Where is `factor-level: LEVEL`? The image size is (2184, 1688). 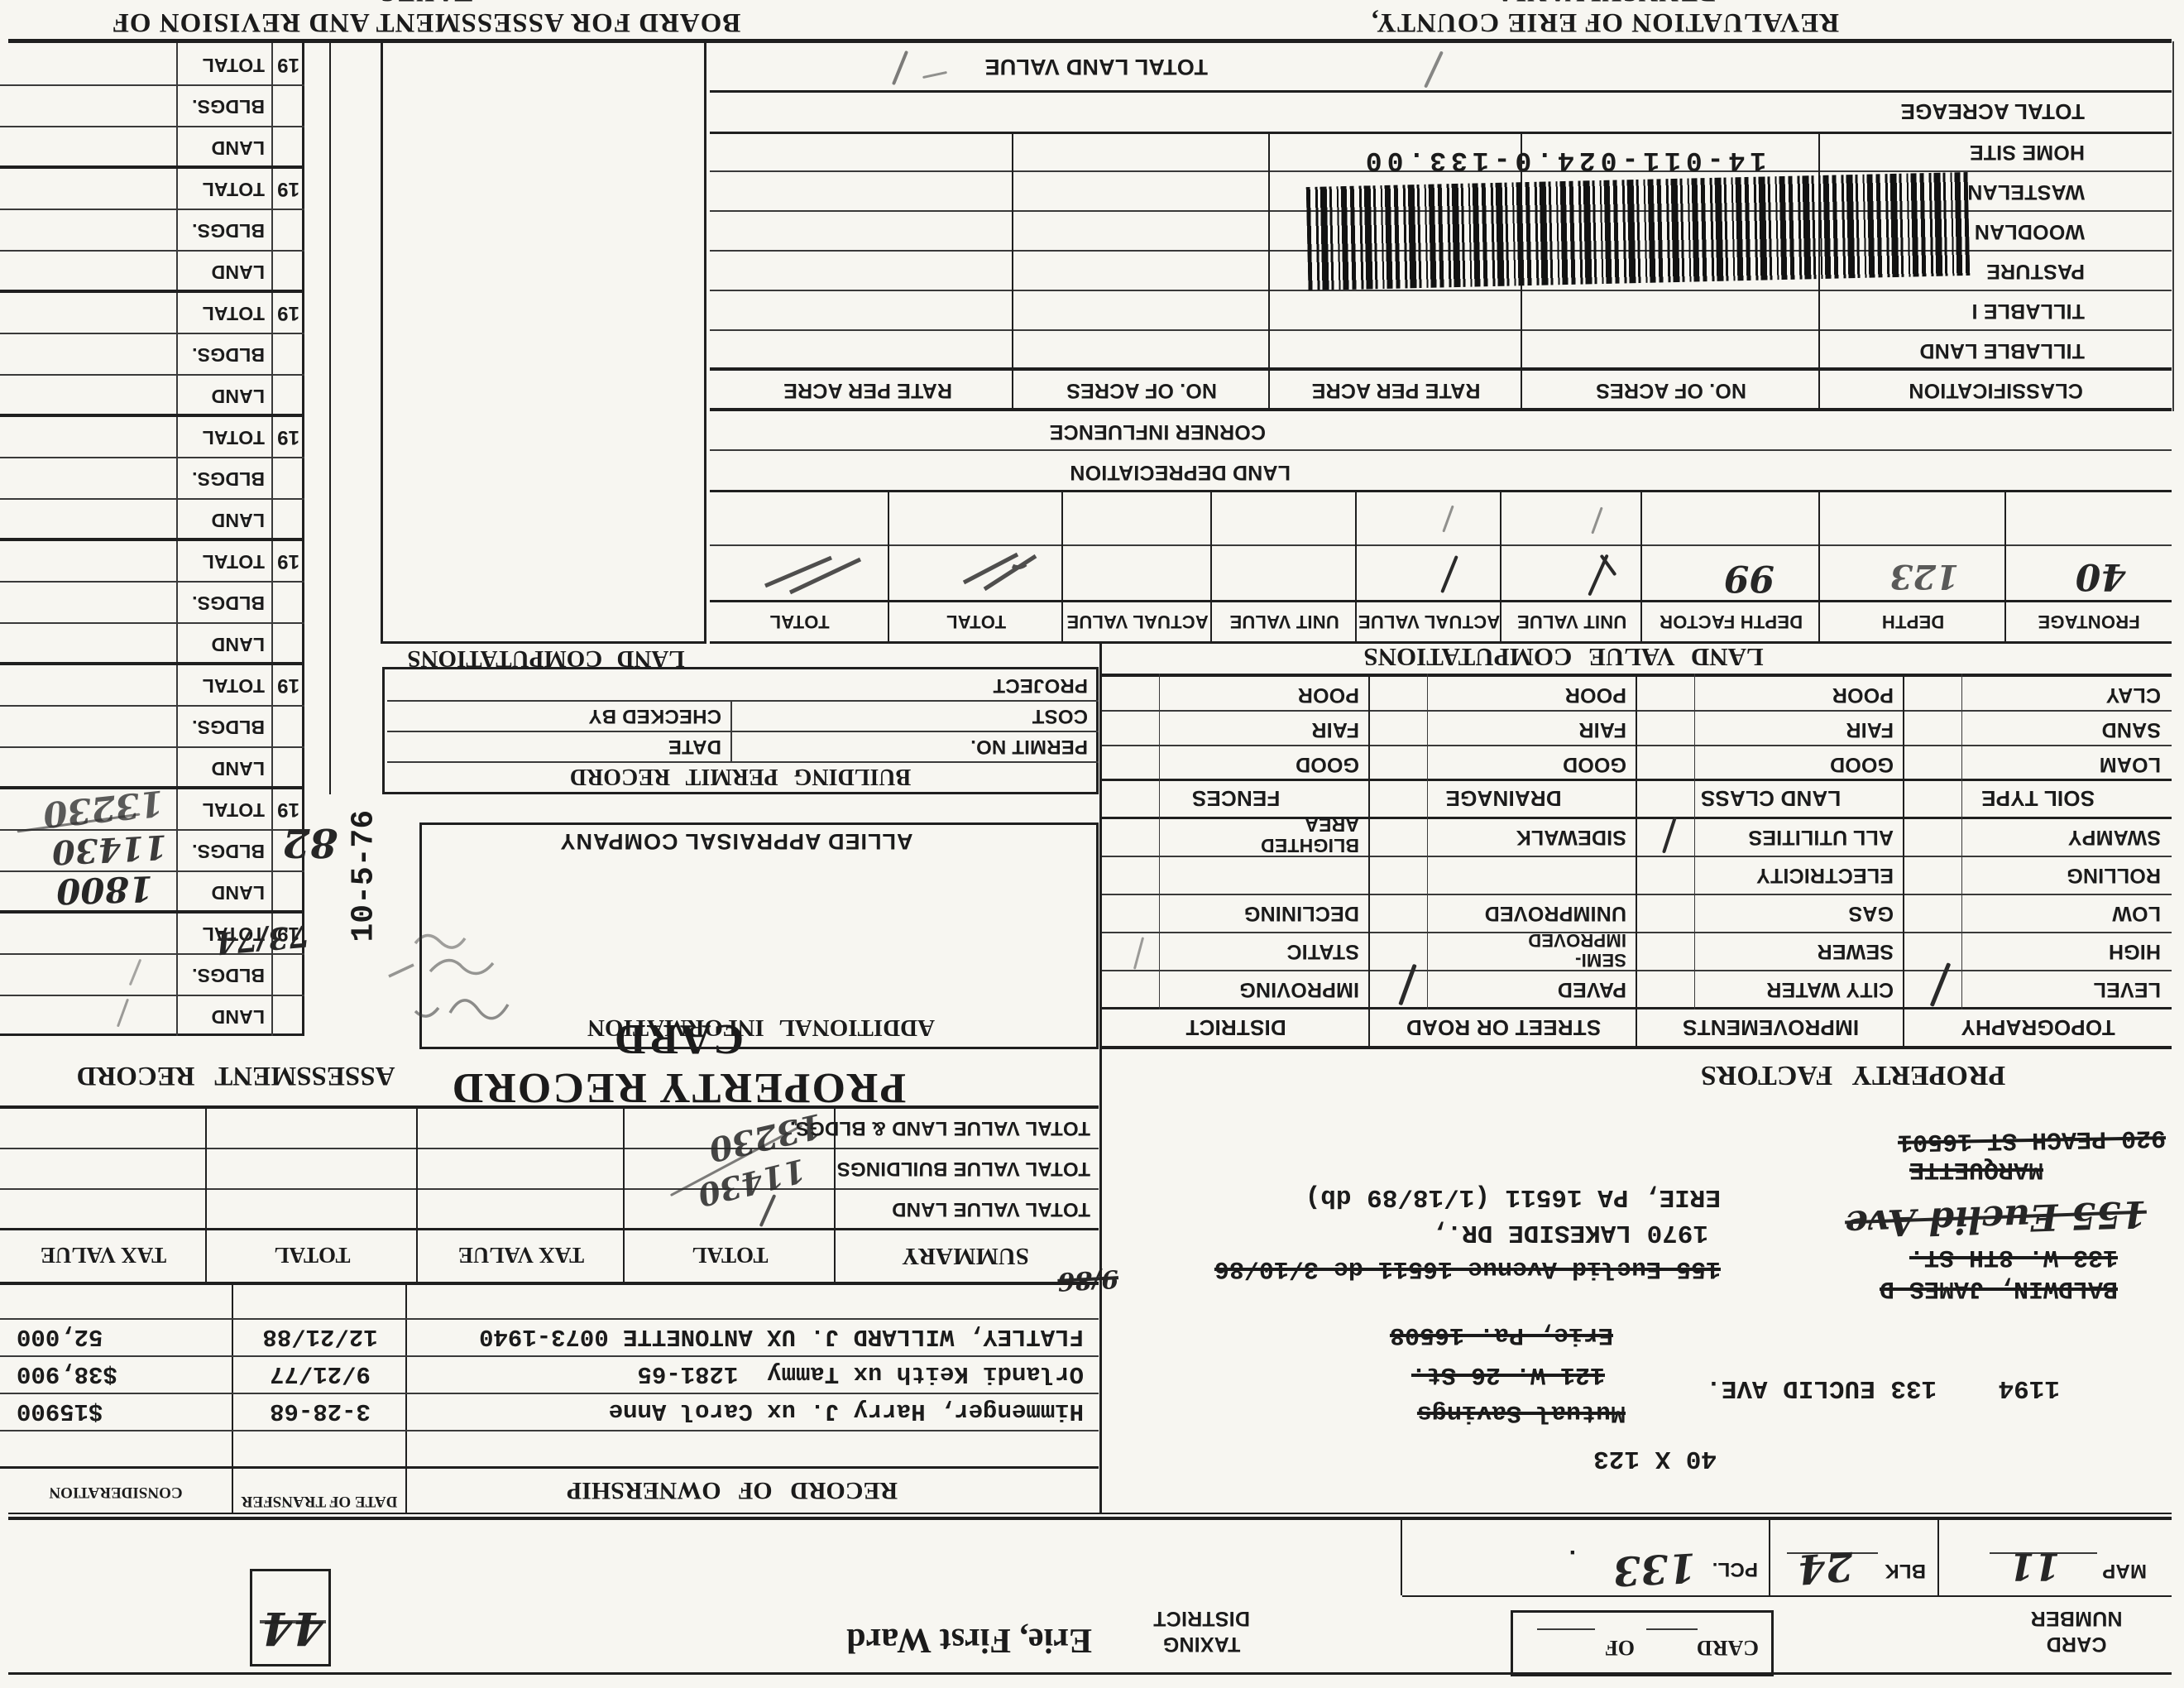 factor-level: LEVEL is located at coordinates (2127, 989).